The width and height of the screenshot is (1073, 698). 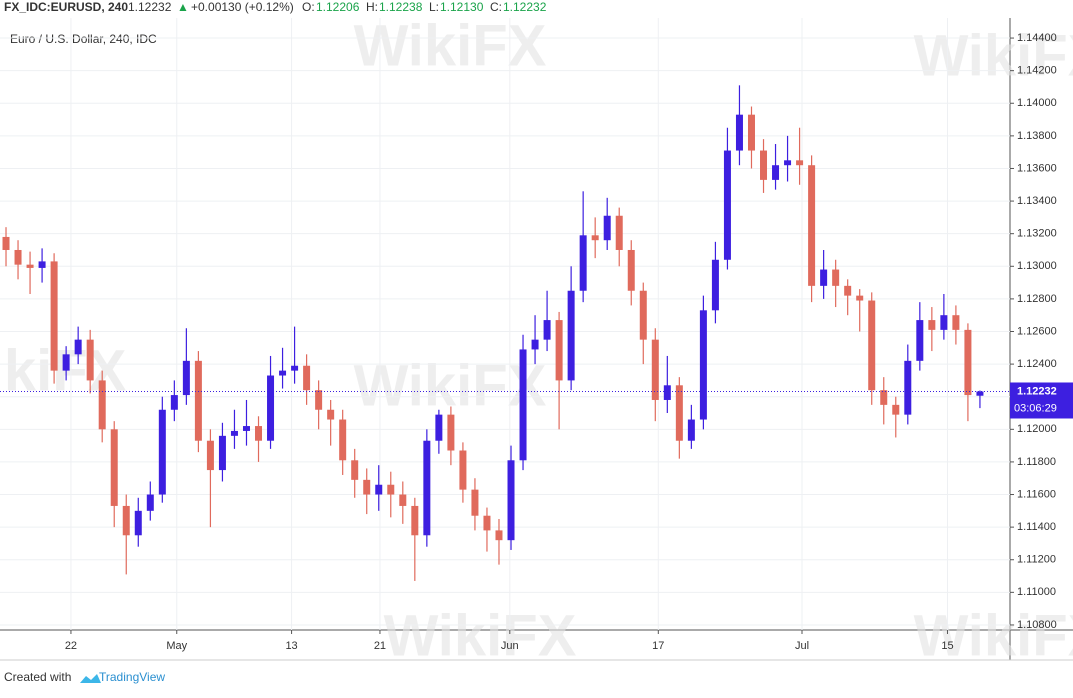 What do you see at coordinates (525, 7) in the screenshot?
I see `close-value: 1.12232` at bounding box center [525, 7].